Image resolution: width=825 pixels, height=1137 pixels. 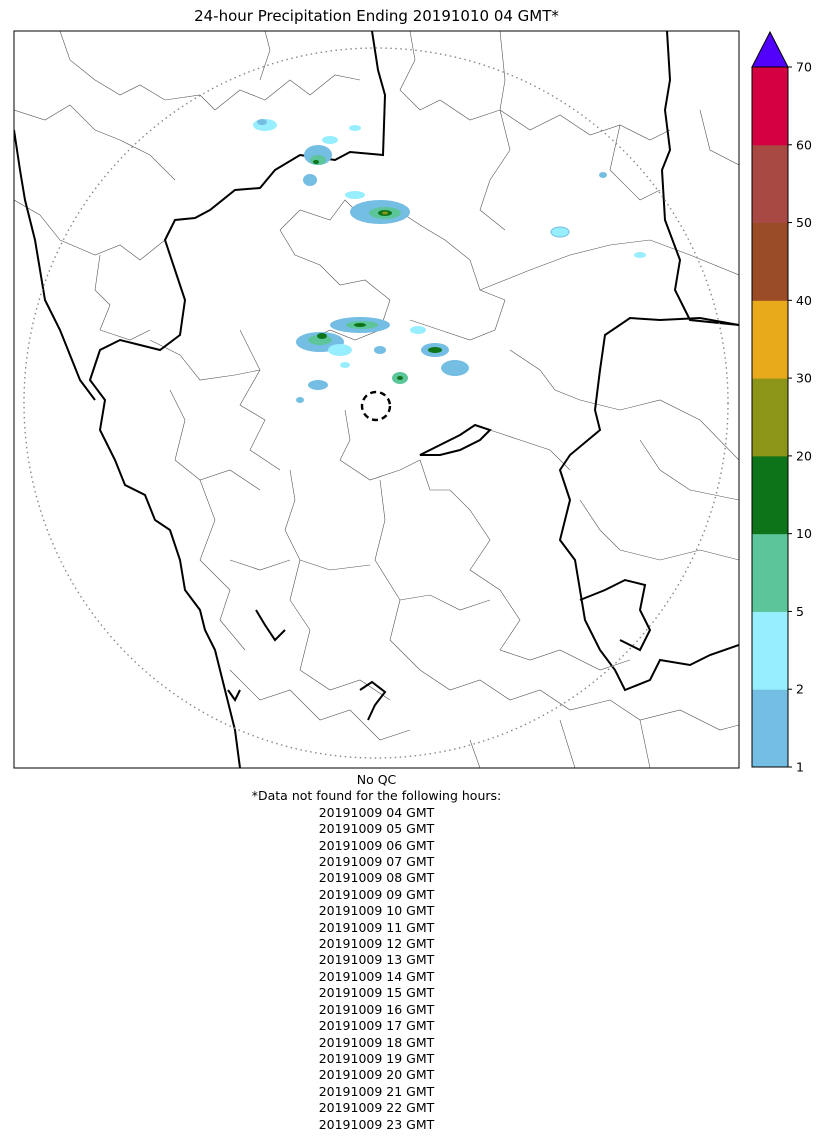 What do you see at coordinates (376, 406) in the screenshot?
I see `radar-site-marker` at bounding box center [376, 406].